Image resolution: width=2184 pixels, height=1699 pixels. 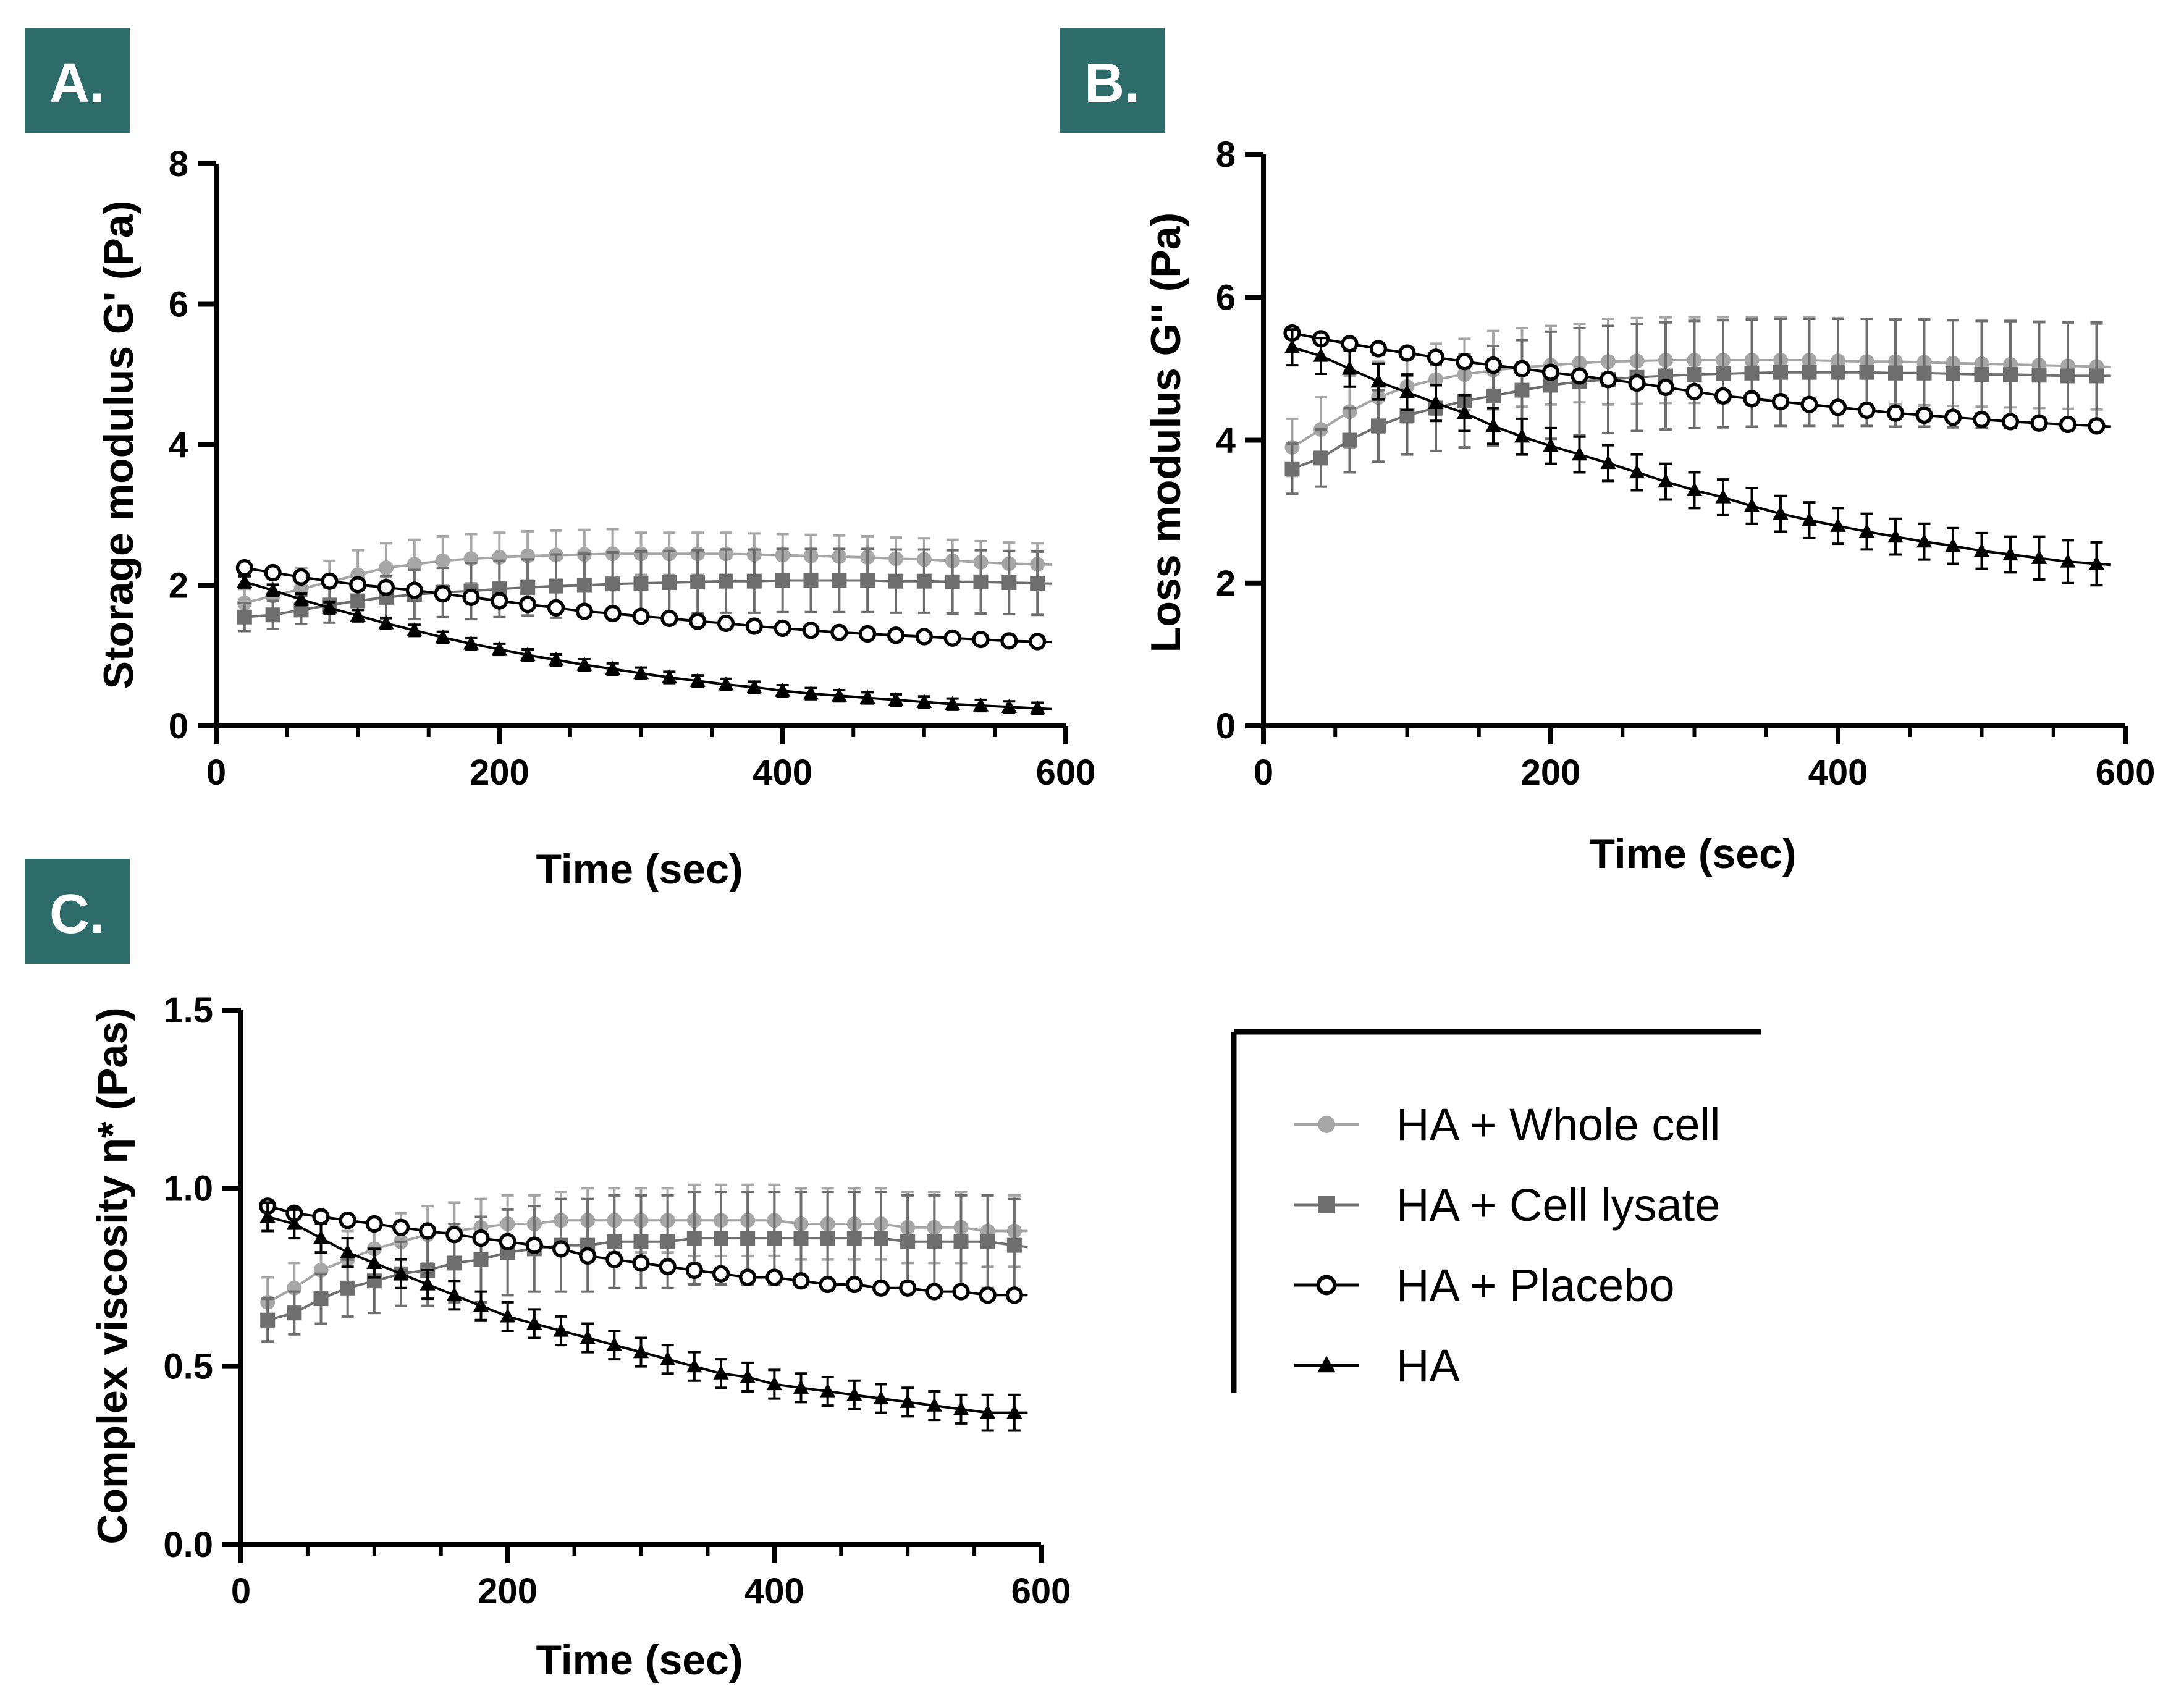 What do you see at coordinates (774, 1591) in the screenshot?
I see `x-tick-label: 400` at bounding box center [774, 1591].